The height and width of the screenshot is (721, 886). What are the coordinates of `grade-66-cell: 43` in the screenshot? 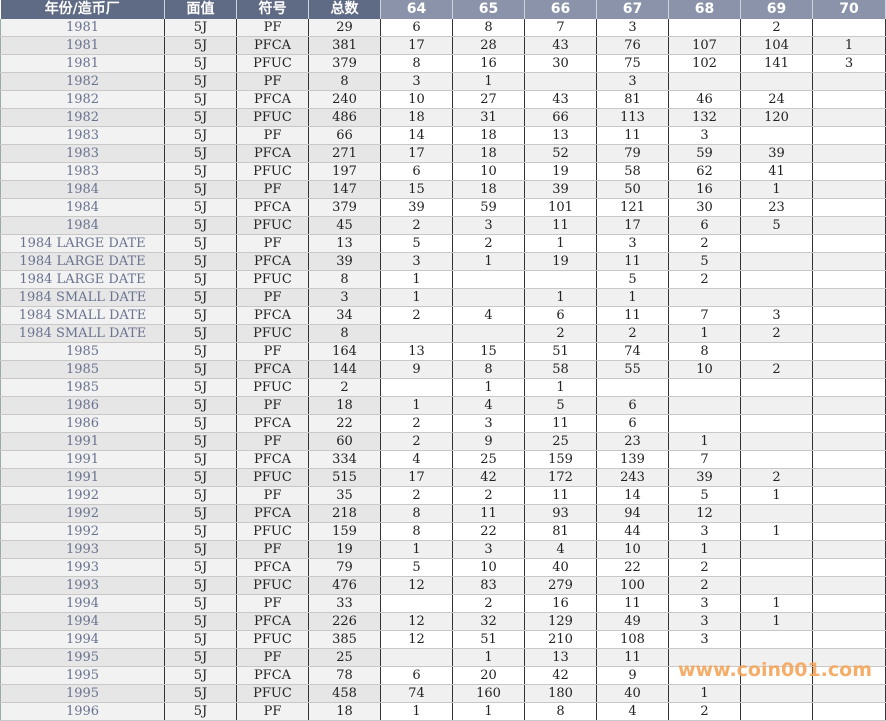 It's located at (560, 99).